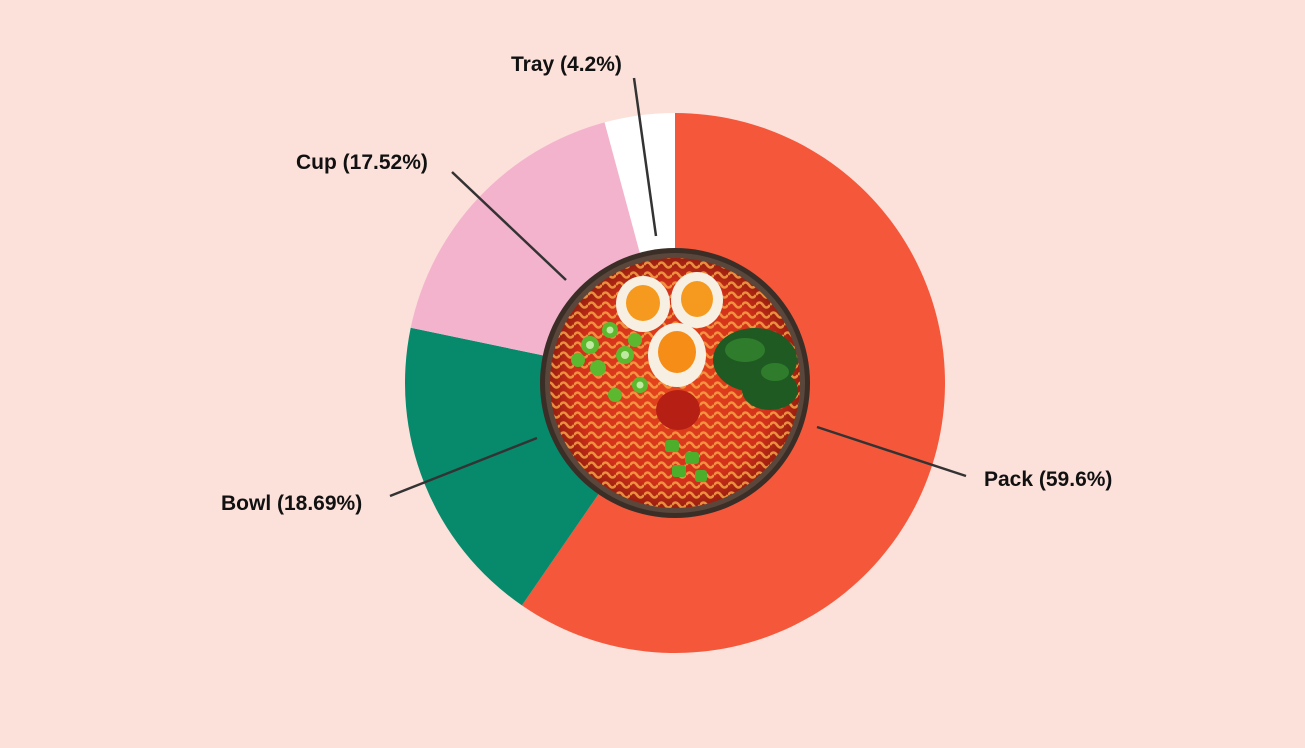 This screenshot has width=1305, height=748. What do you see at coordinates (645, 157) in the screenshot?
I see `leader-line-tray` at bounding box center [645, 157].